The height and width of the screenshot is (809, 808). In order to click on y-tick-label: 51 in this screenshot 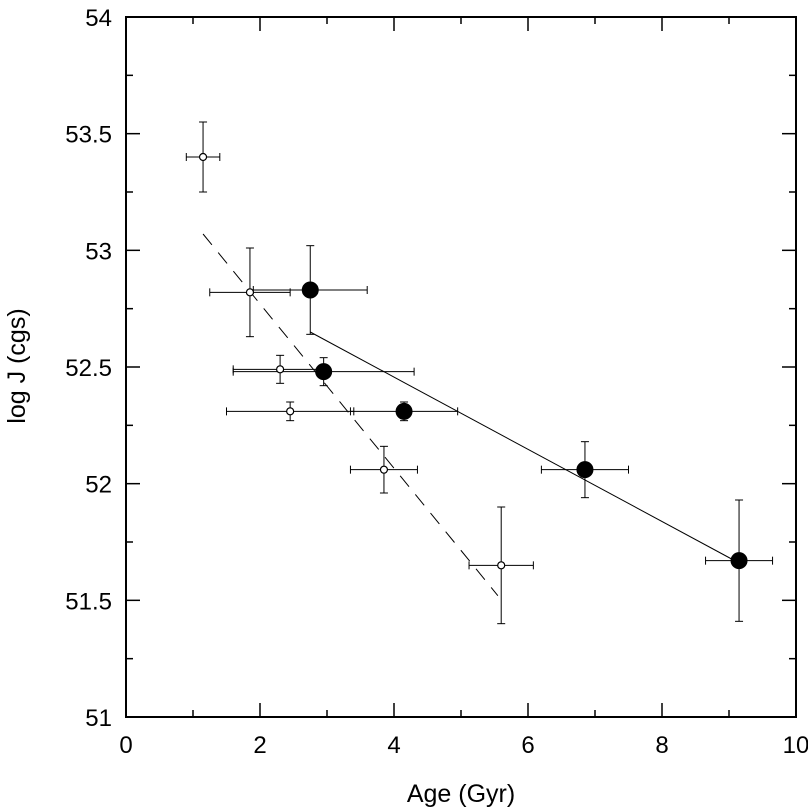, I will do `click(98, 718)`.